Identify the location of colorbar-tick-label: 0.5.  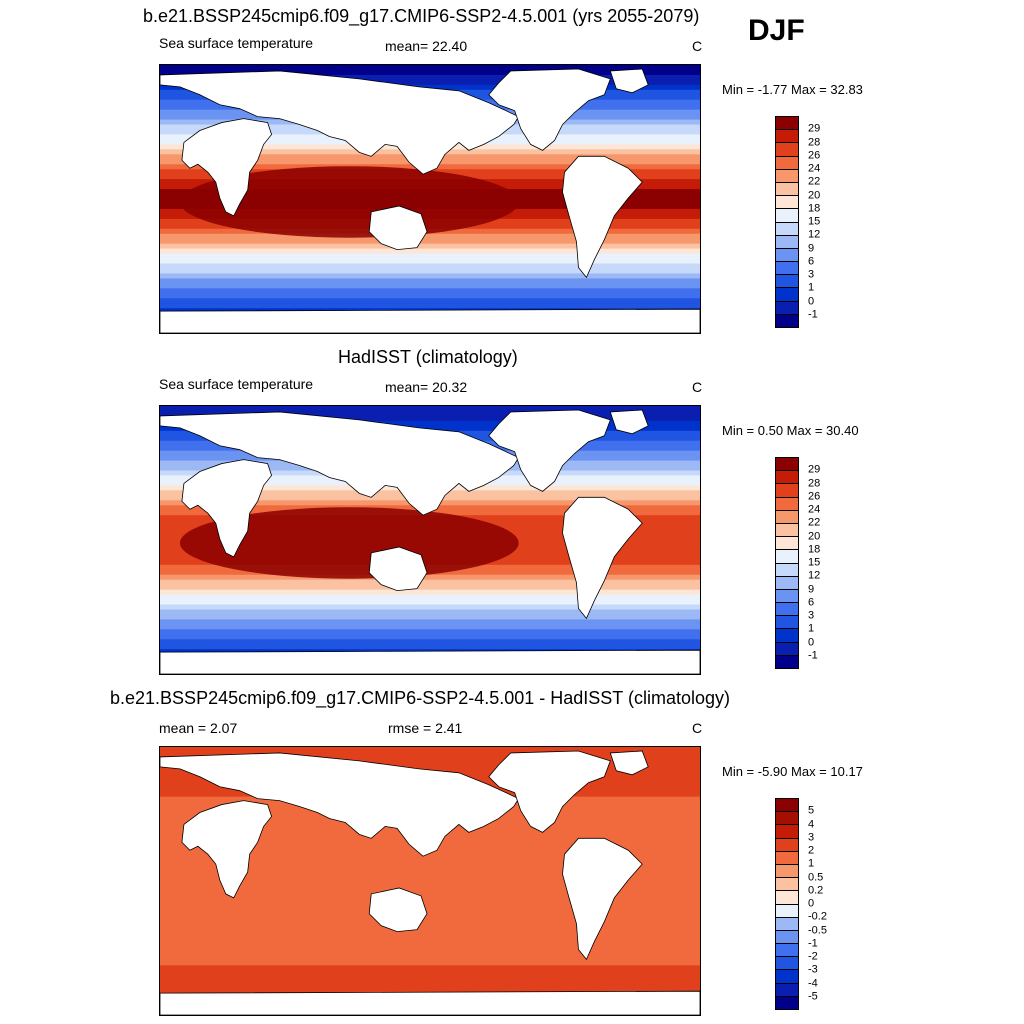
(816, 877).